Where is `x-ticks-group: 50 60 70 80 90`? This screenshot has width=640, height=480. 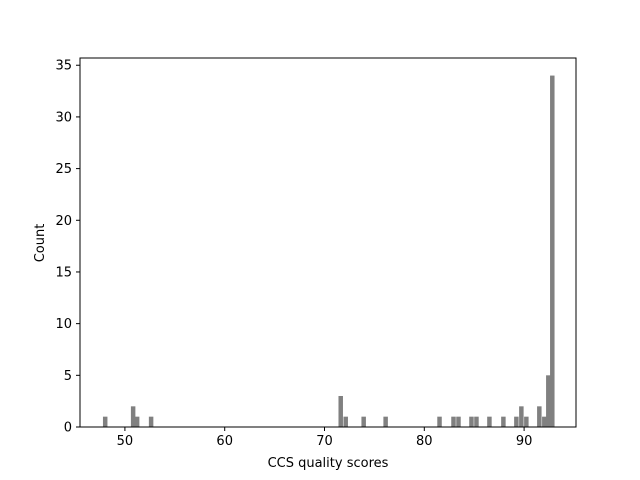
x-ticks-group: 50 60 70 80 90 is located at coordinates (325, 438).